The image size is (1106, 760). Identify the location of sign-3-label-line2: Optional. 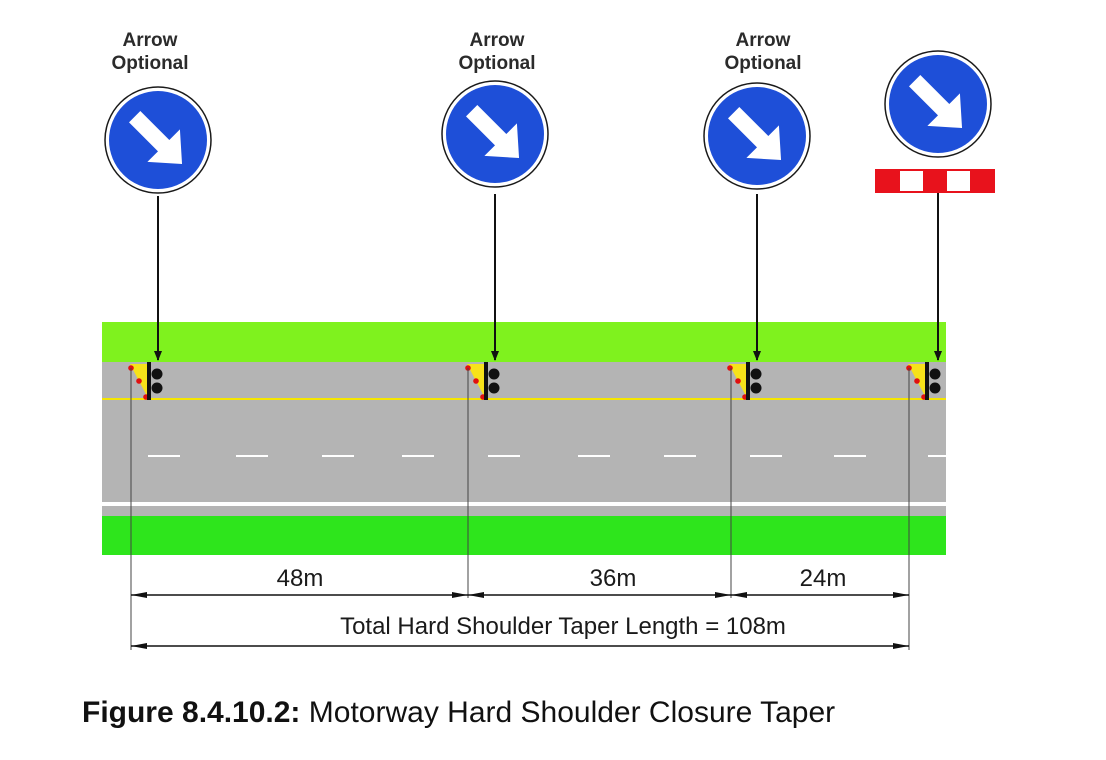
(762, 63).